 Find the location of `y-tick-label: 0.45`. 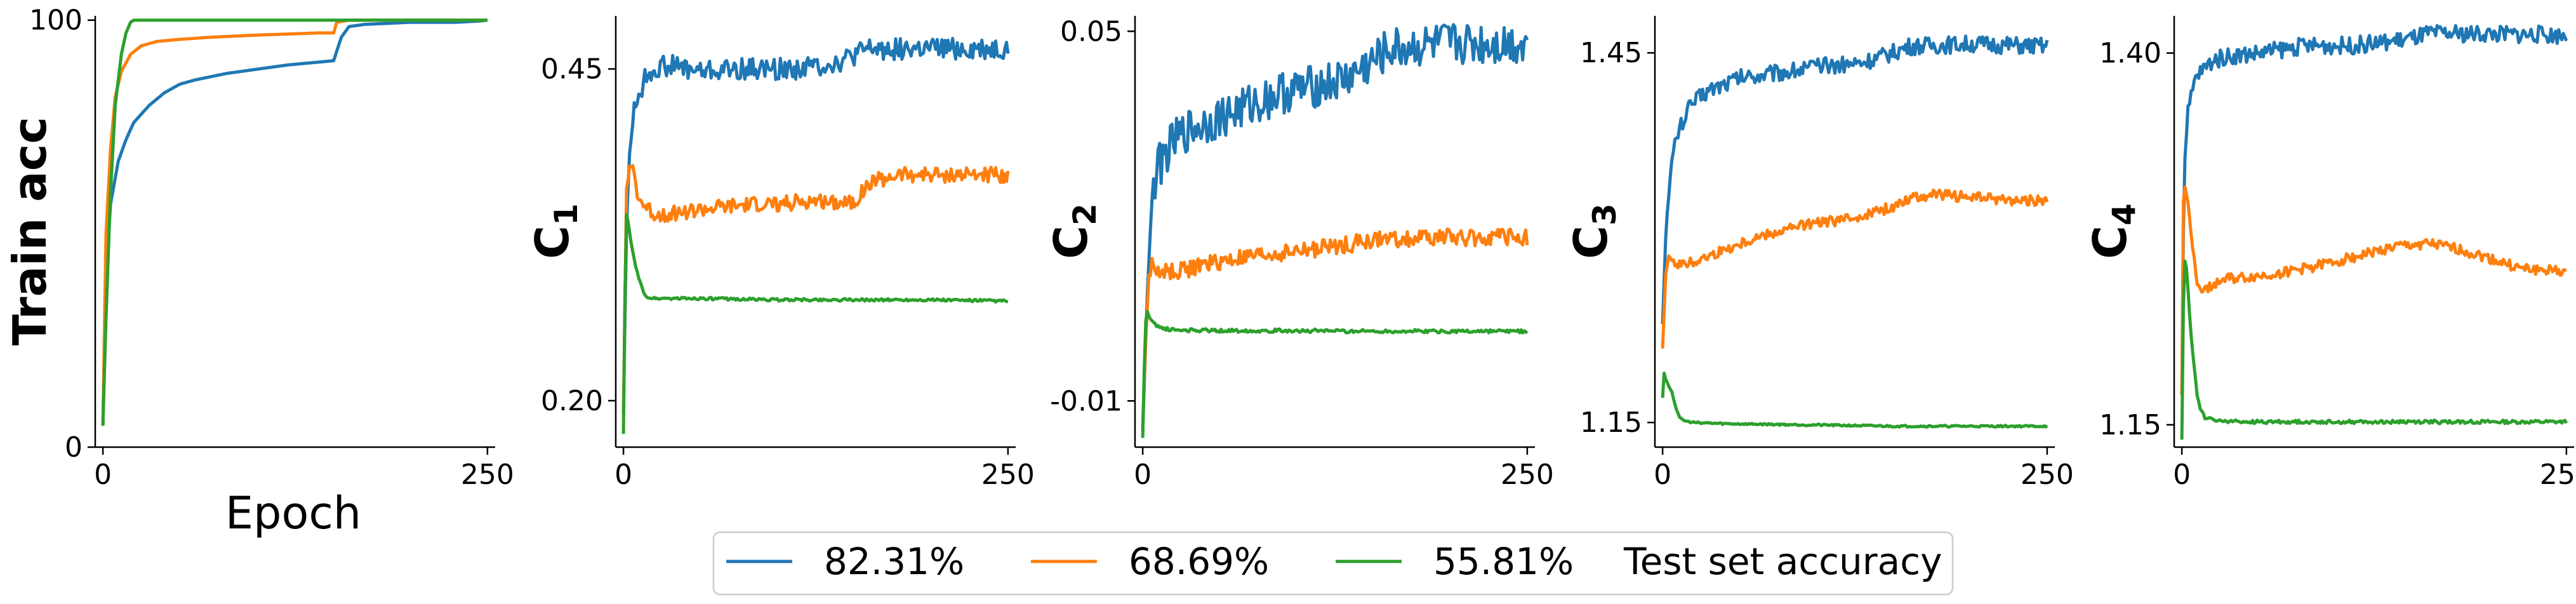

y-tick-label: 0.45 is located at coordinates (572, 70).